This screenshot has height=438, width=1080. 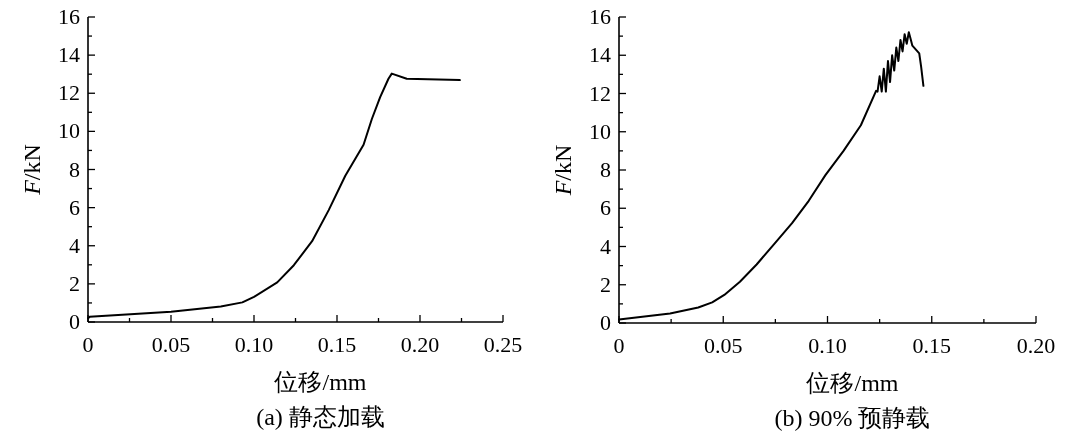 I want to click on text: (b) 90% 预静载, so click(x=852, y=418).